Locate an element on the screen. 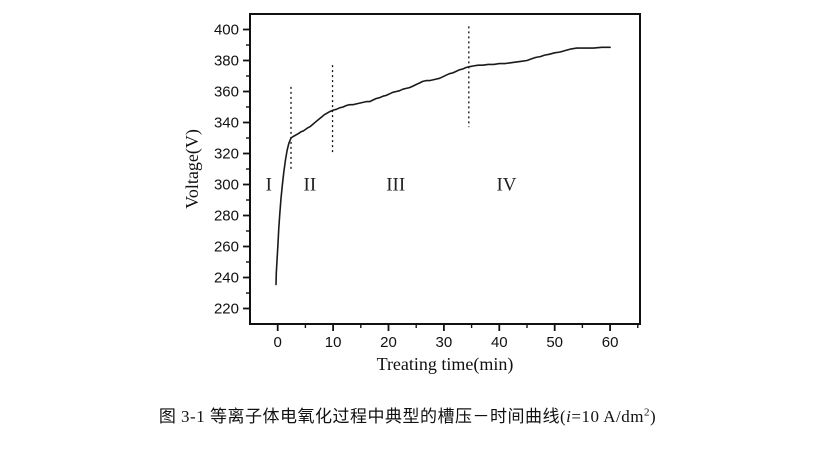 The image size is (815, 451). y-axis-tick-label: 360 is located at coordinates (226, 92).